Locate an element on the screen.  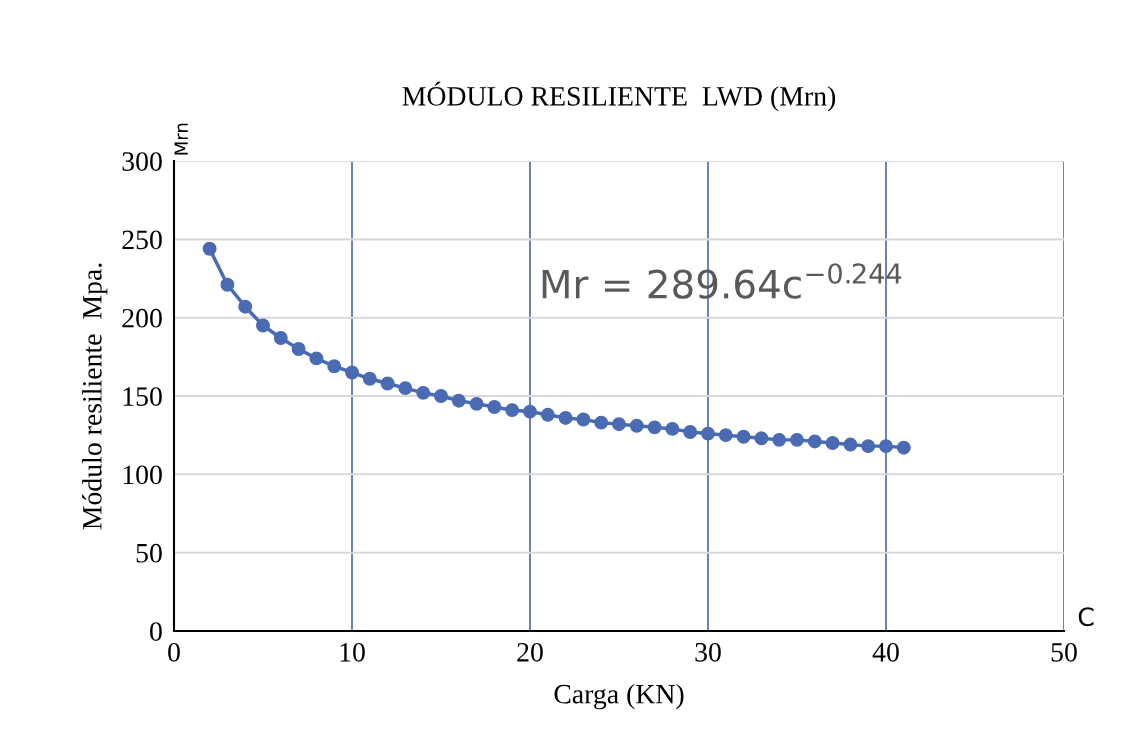
y-tick-label: 300 is located at coordinates (142, 161).